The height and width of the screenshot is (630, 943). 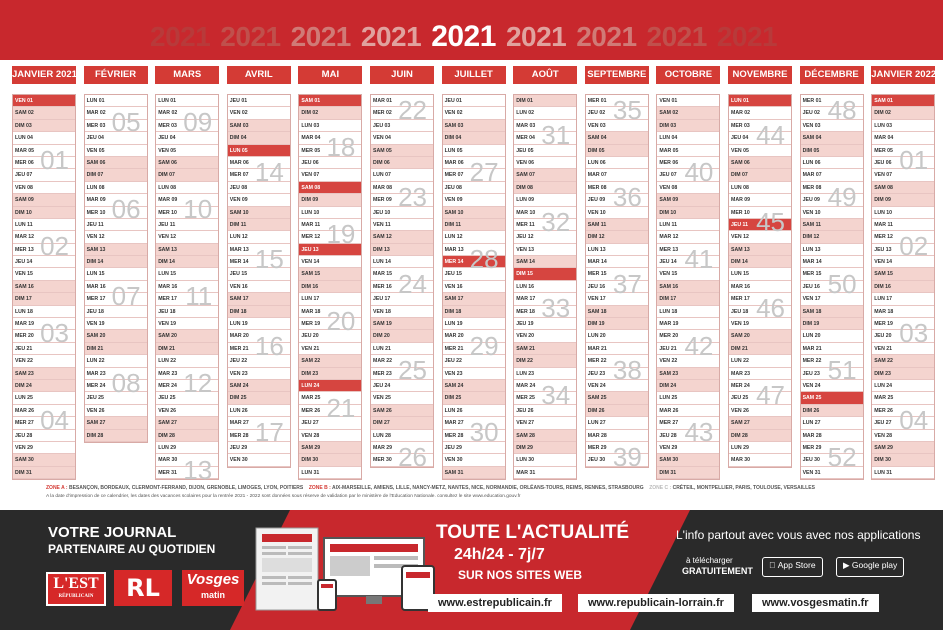 What do you see at coordinates (903, 373) in the screenshot?
I see `day-cell: DIM 23` at bounding box center [903, 373].